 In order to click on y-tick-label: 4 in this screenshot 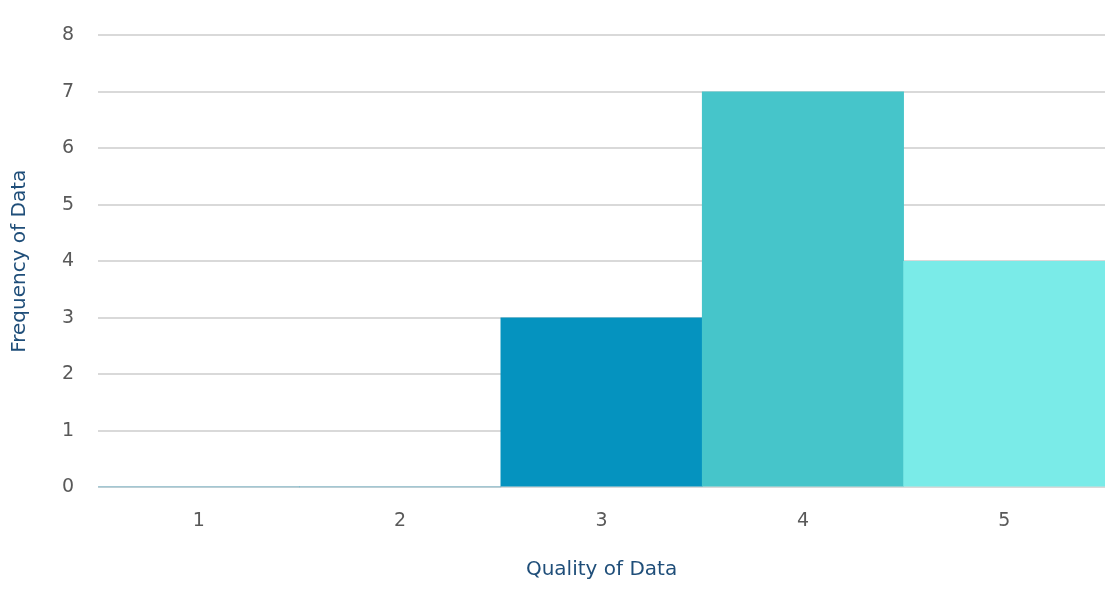, I will do `click(68, 259)`.